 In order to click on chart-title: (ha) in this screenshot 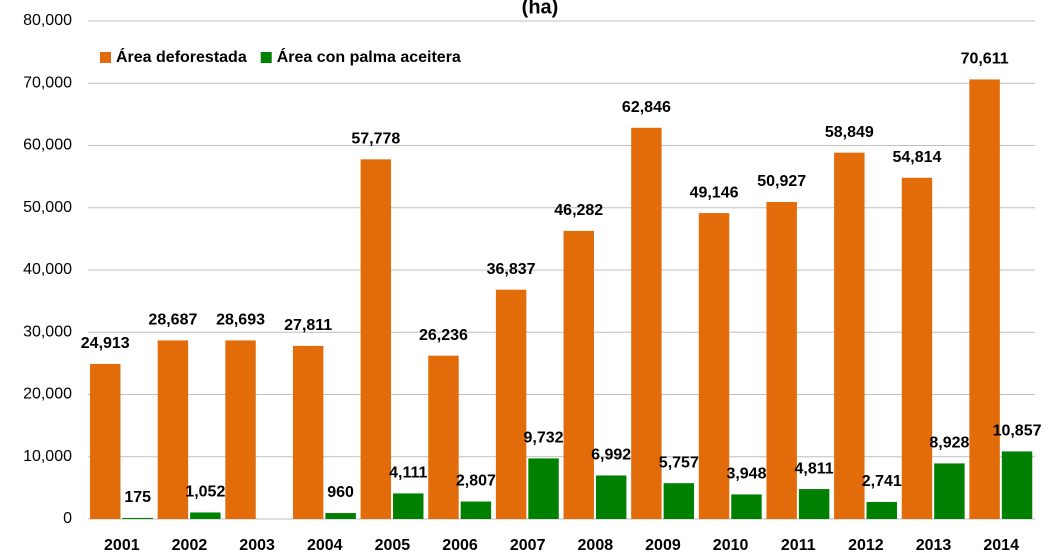, I will do `click(540, 9)`.